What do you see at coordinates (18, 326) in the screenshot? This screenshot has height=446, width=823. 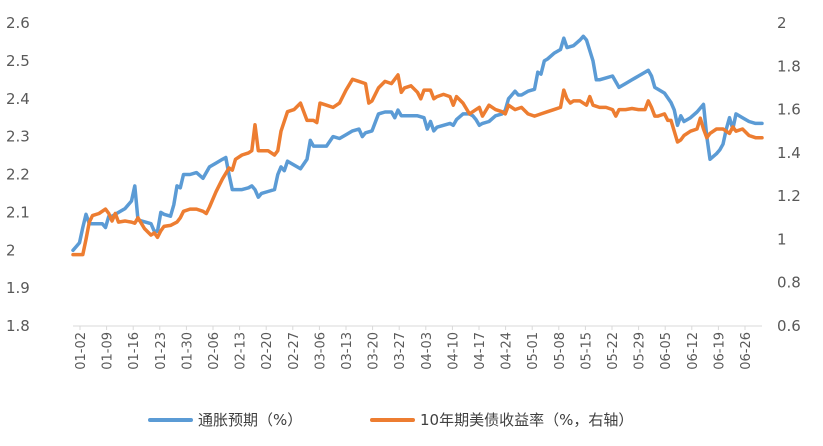 I see `left-tick-label: 1.8` at bounding box center [18, 326].